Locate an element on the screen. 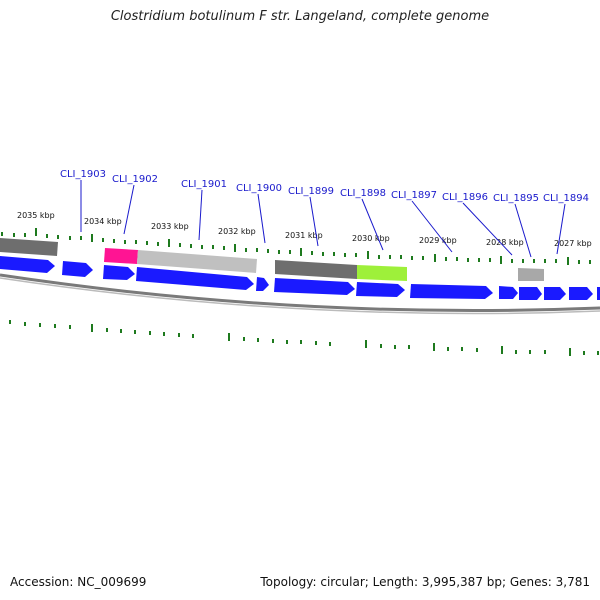 The width and height of the screenshot is (600, 600). kbp-label: 2033 kbp is located at coordinates (170, 226).